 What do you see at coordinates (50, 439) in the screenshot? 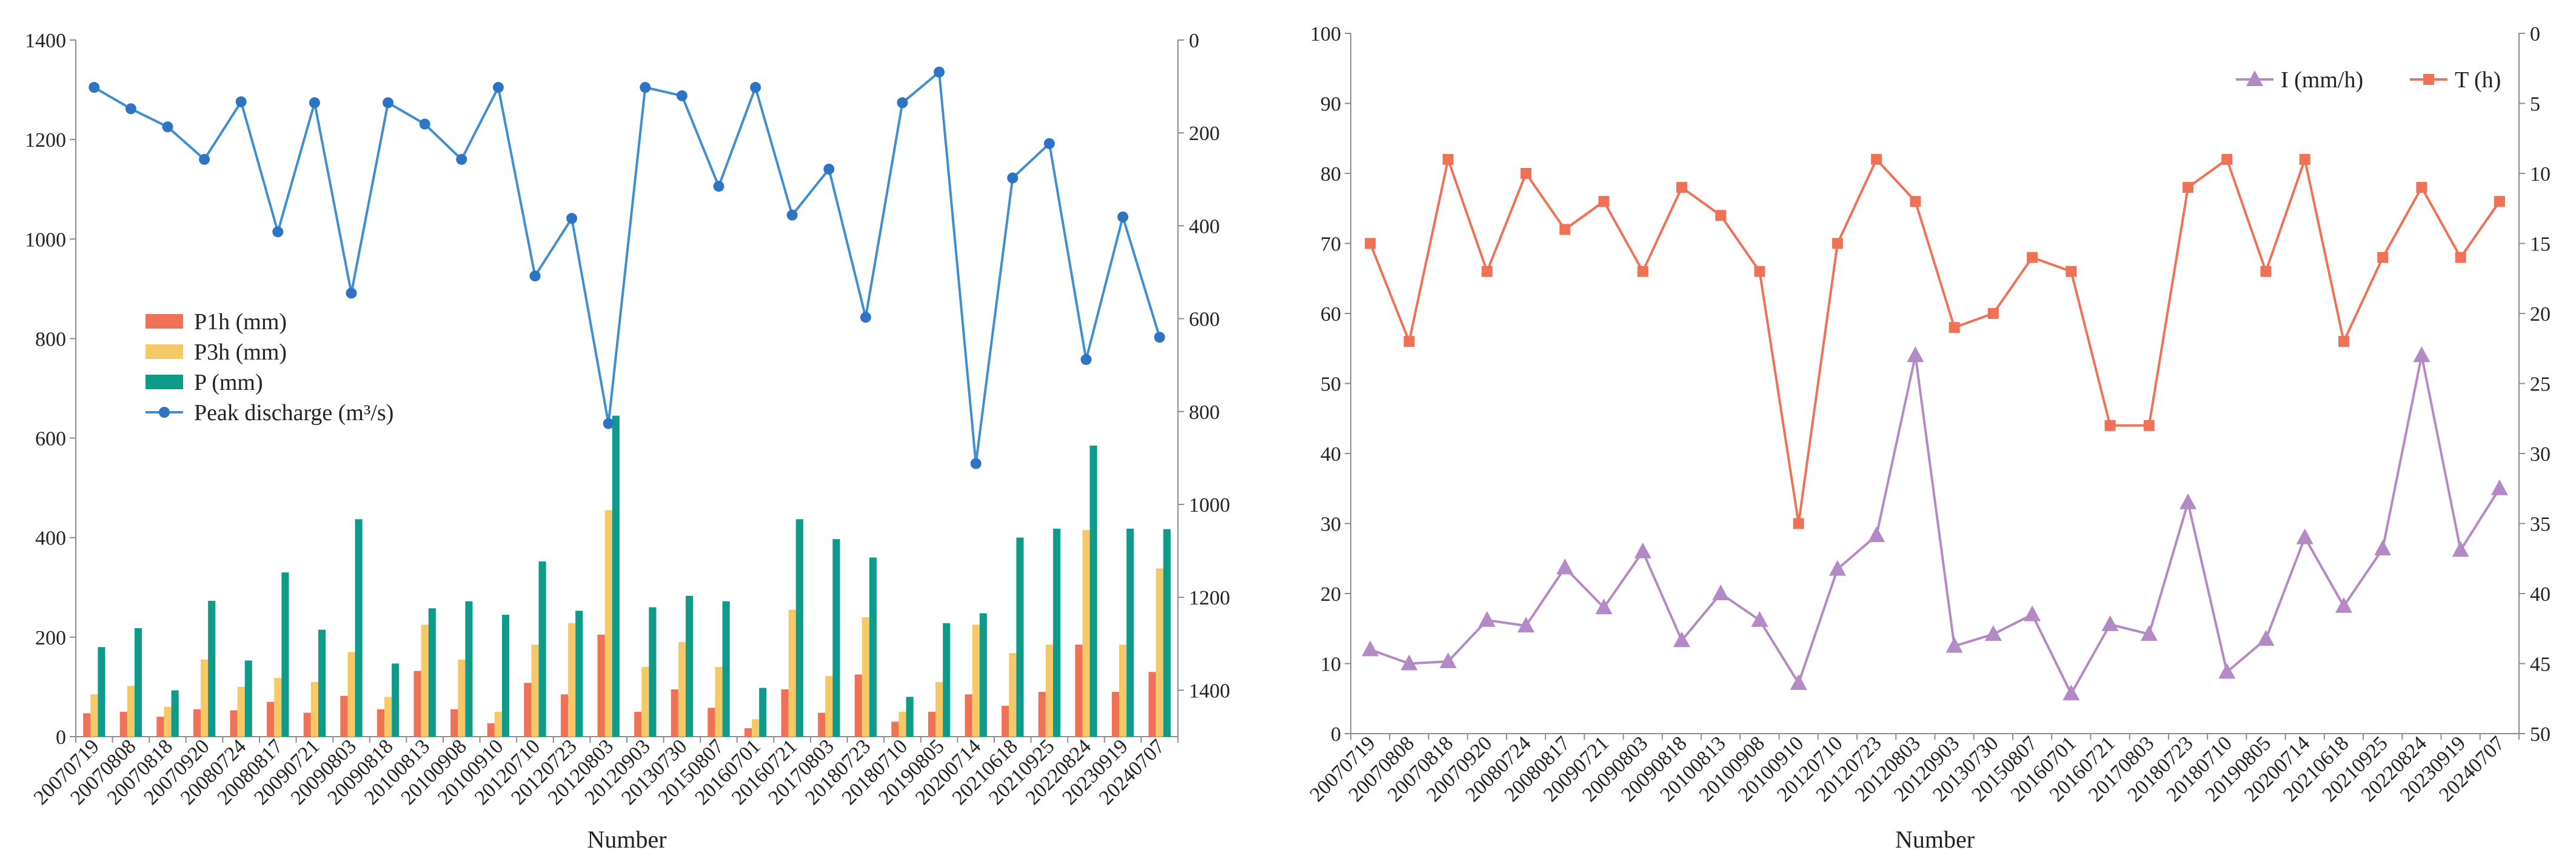
I see `left-tick-label: 600` at bounding box center [50, 439].